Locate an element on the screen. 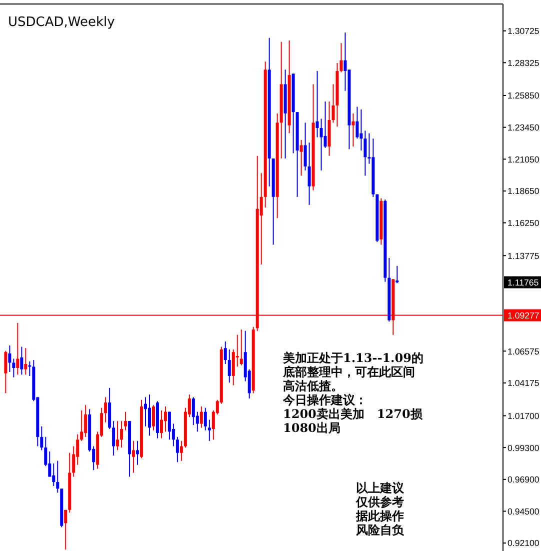  annotation: 今日操作建议： is located at coordinates (324, 400).